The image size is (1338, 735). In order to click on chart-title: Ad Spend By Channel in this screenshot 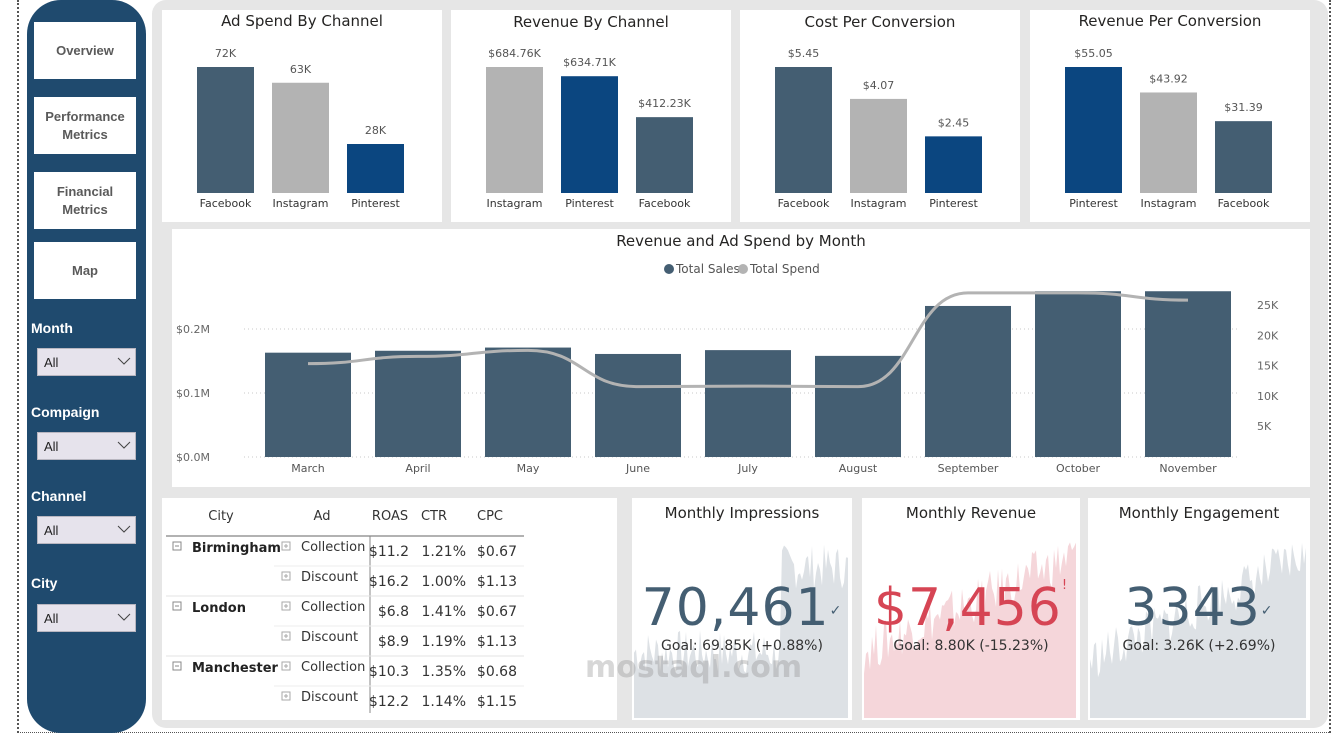, I will do `click(302, 21)`.